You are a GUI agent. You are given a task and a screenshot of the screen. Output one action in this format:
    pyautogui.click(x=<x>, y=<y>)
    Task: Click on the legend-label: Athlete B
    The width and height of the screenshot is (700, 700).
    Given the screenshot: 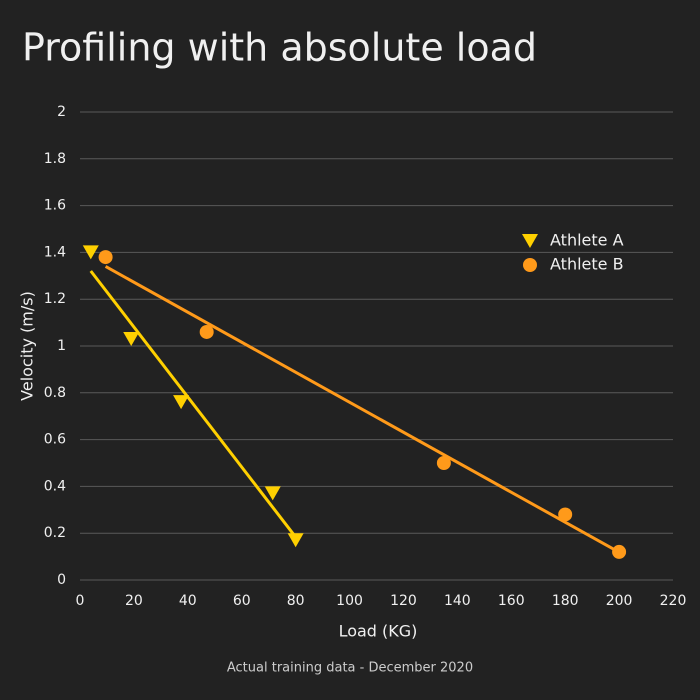 What is the action you would take?
    pyautogui.click(x=587, y=264)
    